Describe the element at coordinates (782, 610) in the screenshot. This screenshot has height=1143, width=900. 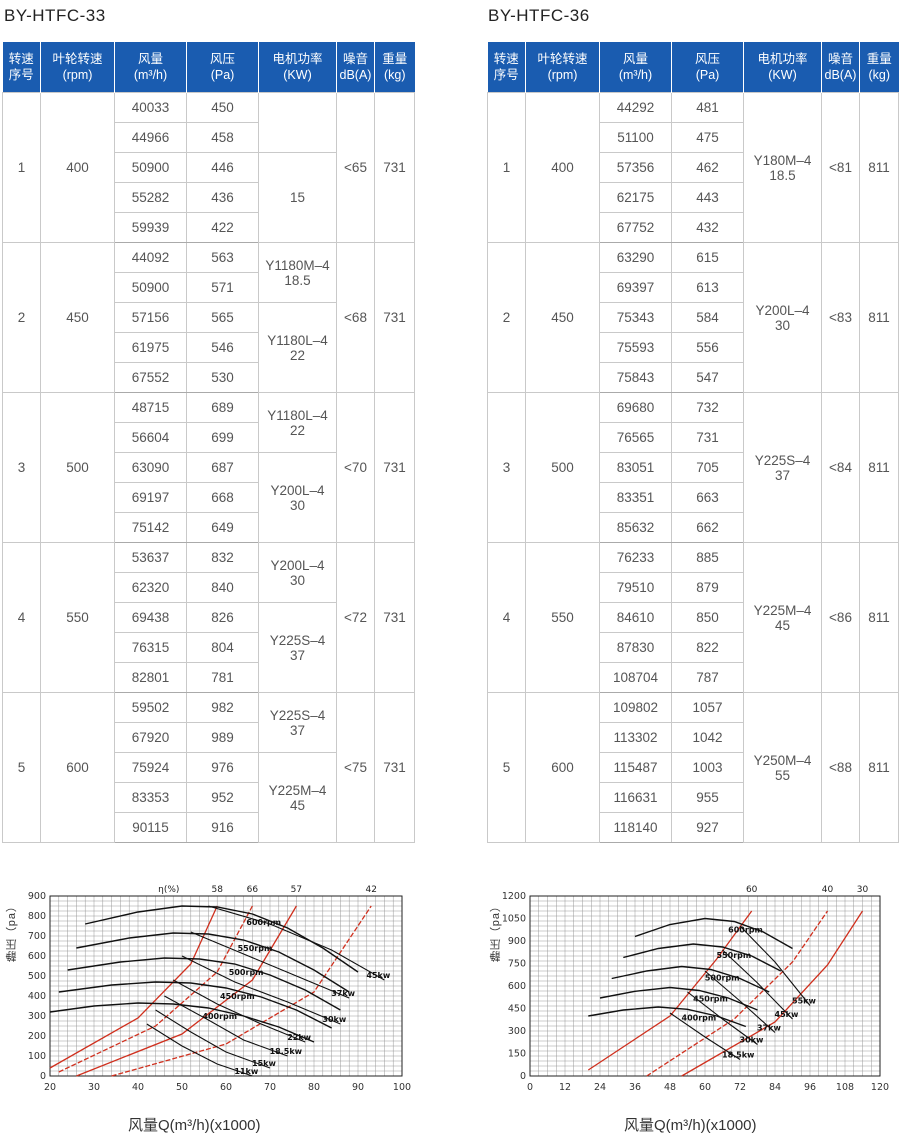
I see `motor-line: Y225M–4` at that location.